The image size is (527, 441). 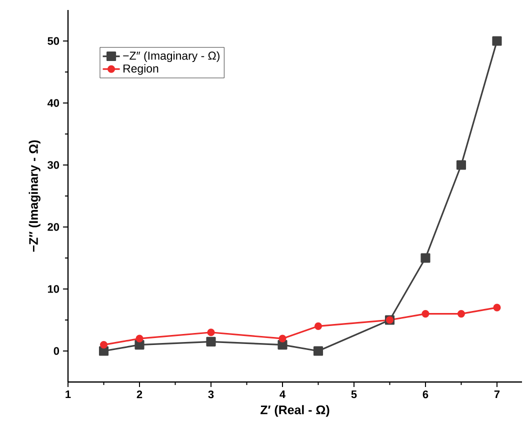 What do you see at coordinates (211, 394) in the screenshot?
I see `x-tick-label: 3` at bounding box center [211, 394].